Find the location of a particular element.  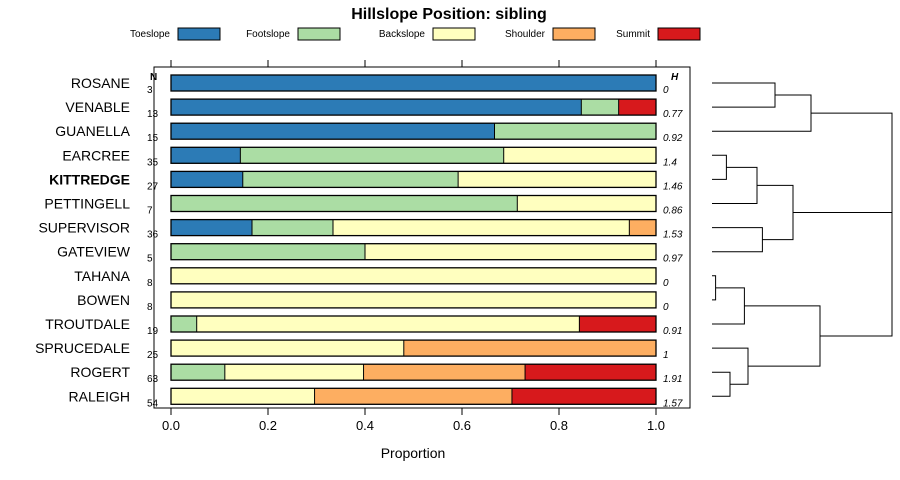

bar-segment-earcree-toeslope is located at coordinates (206, 155).